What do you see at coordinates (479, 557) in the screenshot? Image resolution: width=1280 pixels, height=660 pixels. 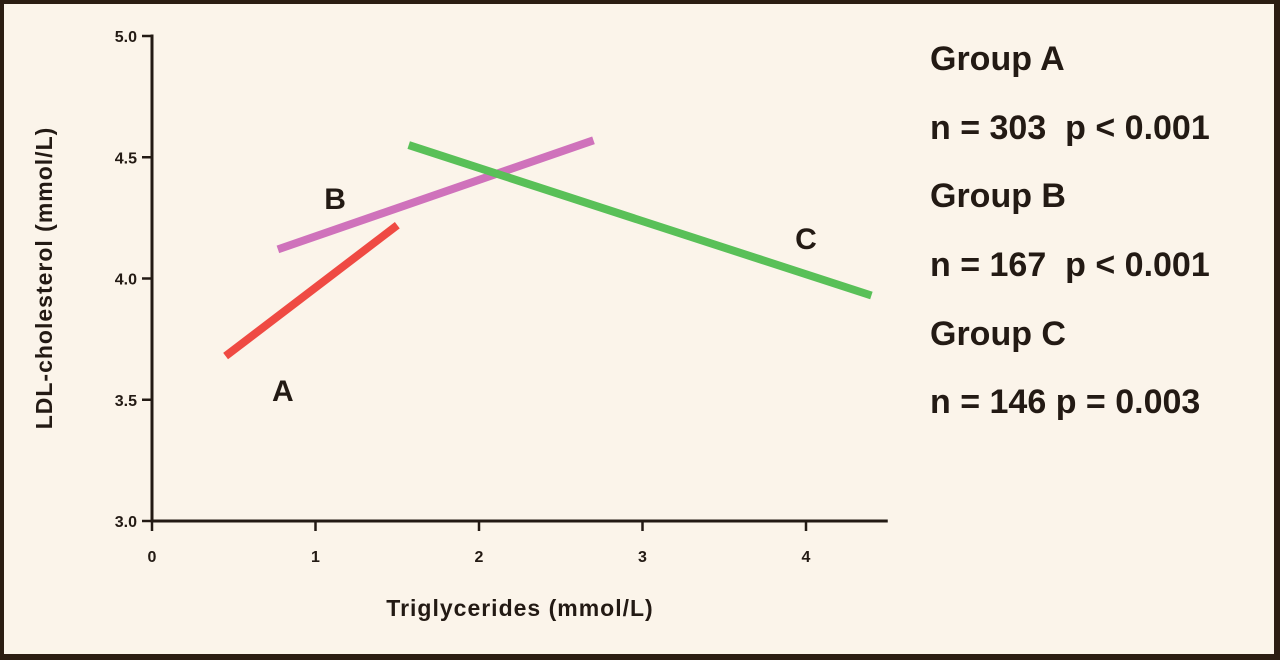 I see `x-tick-label: 2` at bounding box center [479, 557].